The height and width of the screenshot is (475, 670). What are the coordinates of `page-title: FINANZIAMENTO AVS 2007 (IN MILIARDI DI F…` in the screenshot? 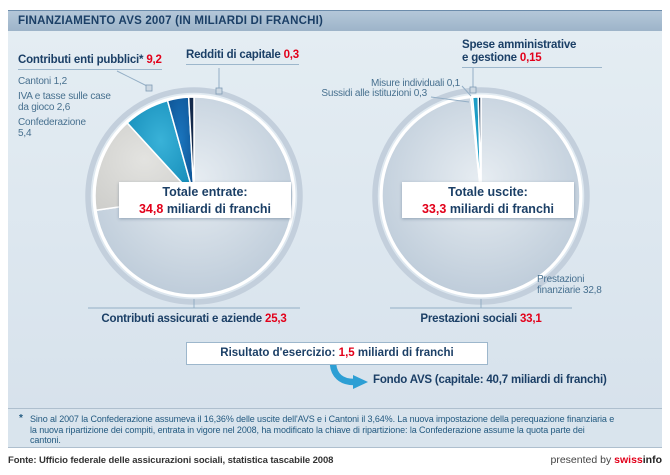 It's located at (335, 20).